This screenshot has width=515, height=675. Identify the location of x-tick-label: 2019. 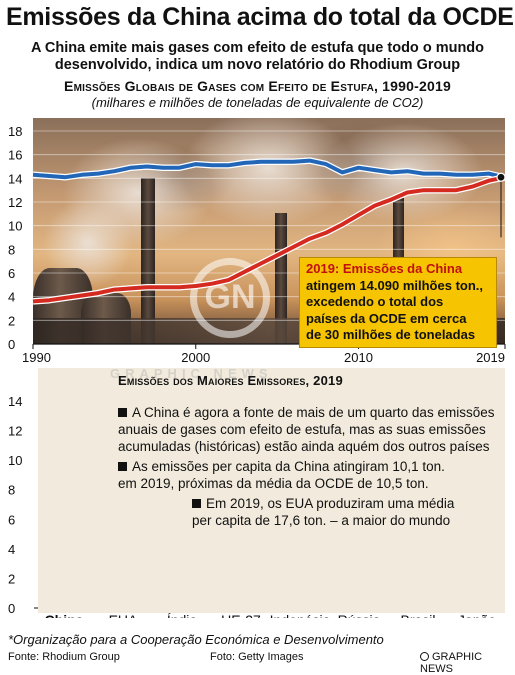
(490, 357).